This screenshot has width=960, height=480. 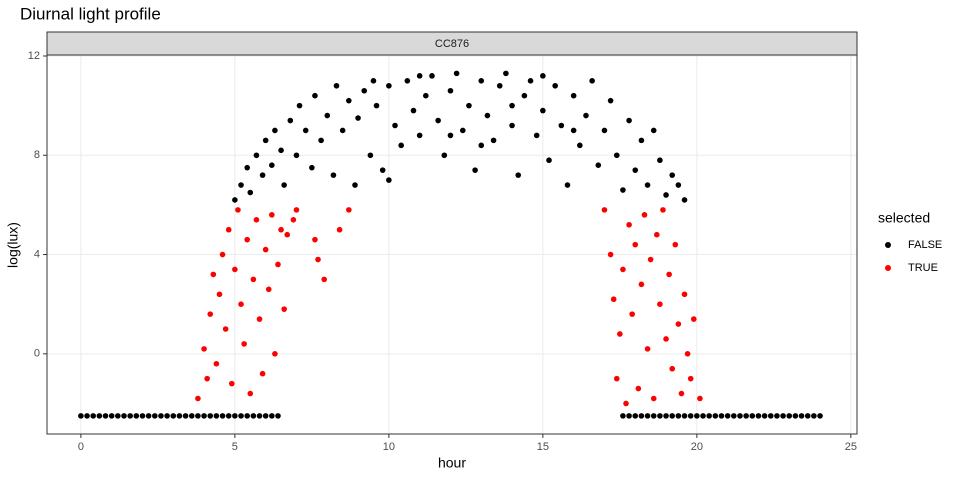 What do you see at coordinates (923, 268) in the screenshot?
I see `legend-label: TRUE` at bounding box center [923, 268].